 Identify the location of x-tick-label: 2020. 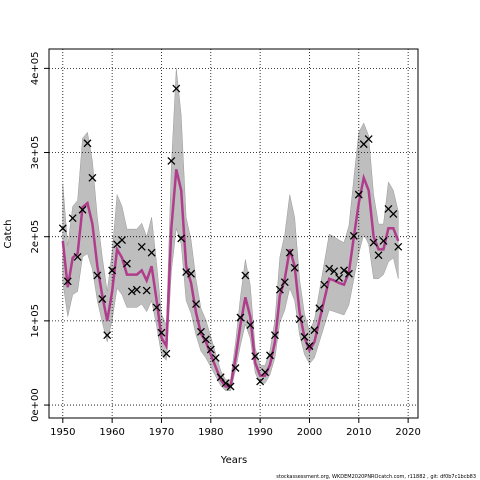
(407, 432).